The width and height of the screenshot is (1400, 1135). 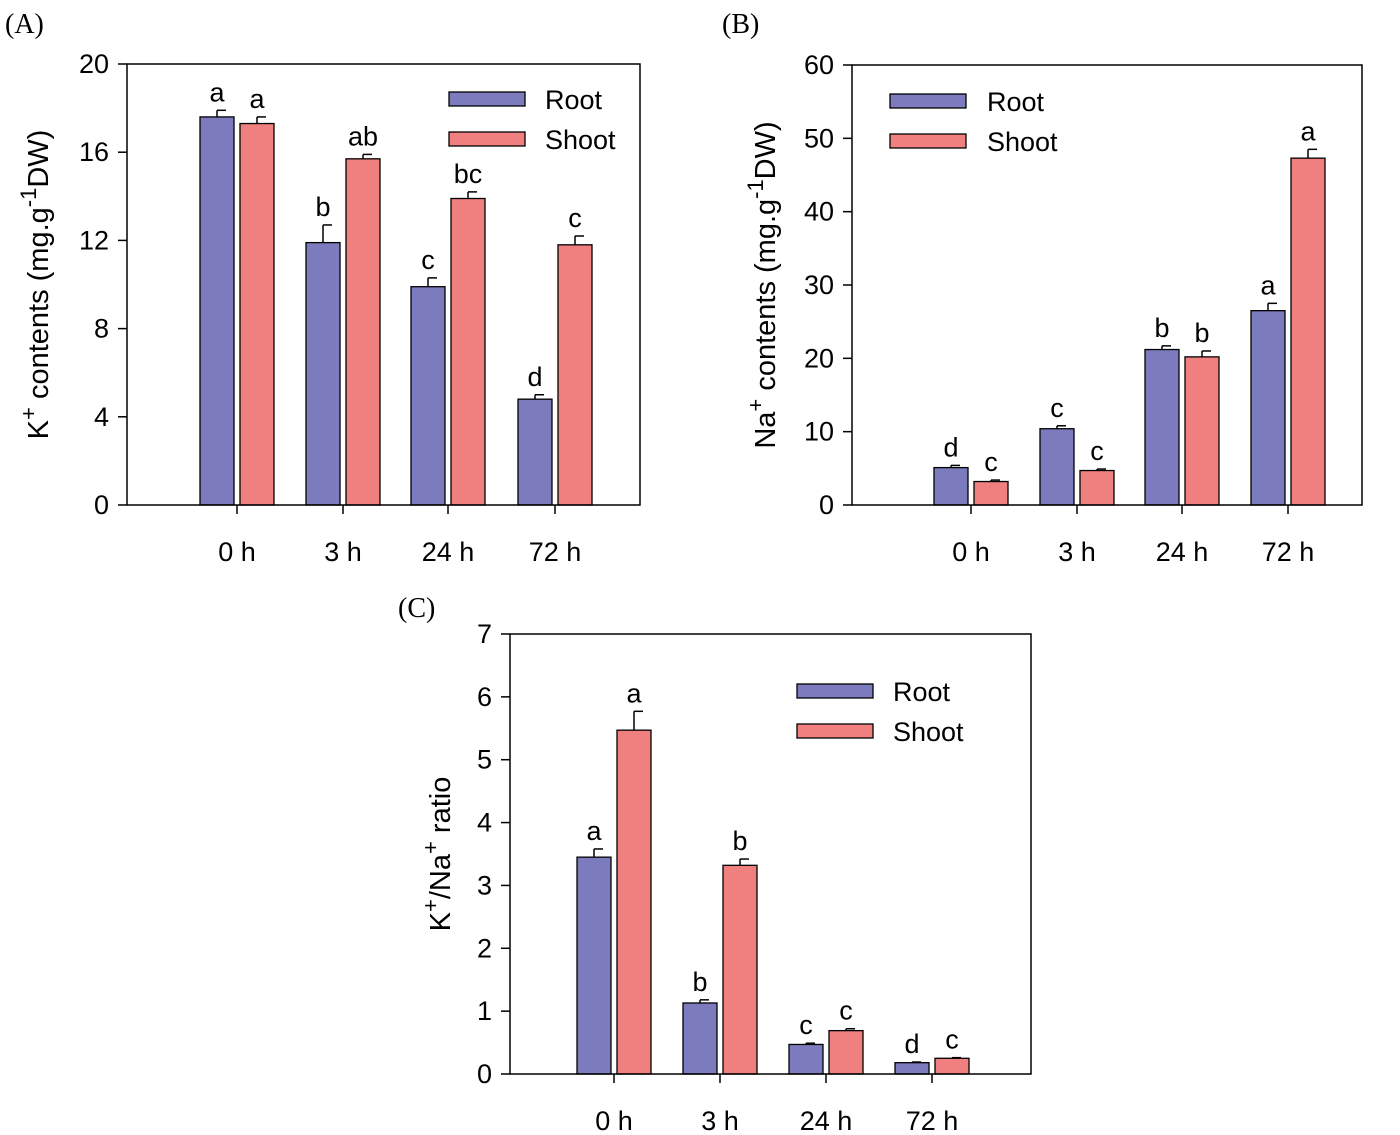 What do you see at coordinates (441, 809) in the screenshot?
I see `y-axis-label-tail: ratio` at bounding box center [441, 809].